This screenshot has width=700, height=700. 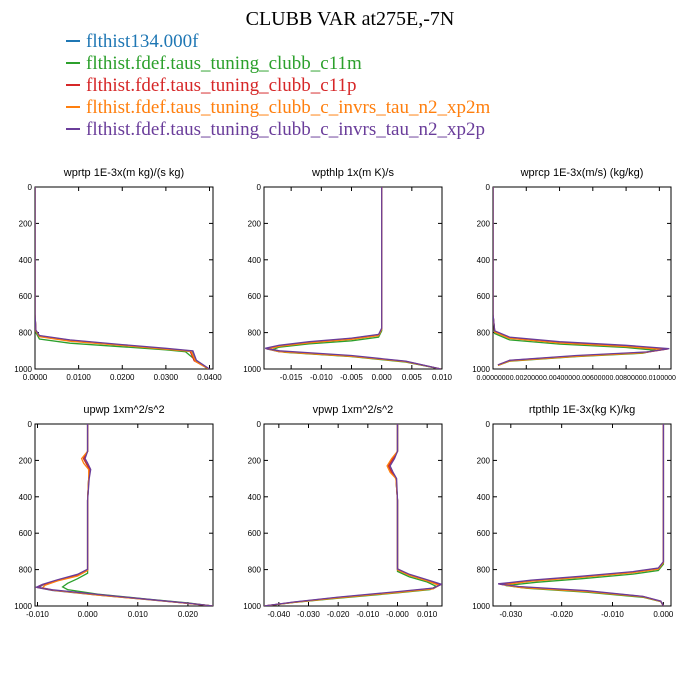 What do you see at coordinates (351, 377) in the screenshot?
I see `x-tick-label: -0.005` at bounding box center [351, 377].